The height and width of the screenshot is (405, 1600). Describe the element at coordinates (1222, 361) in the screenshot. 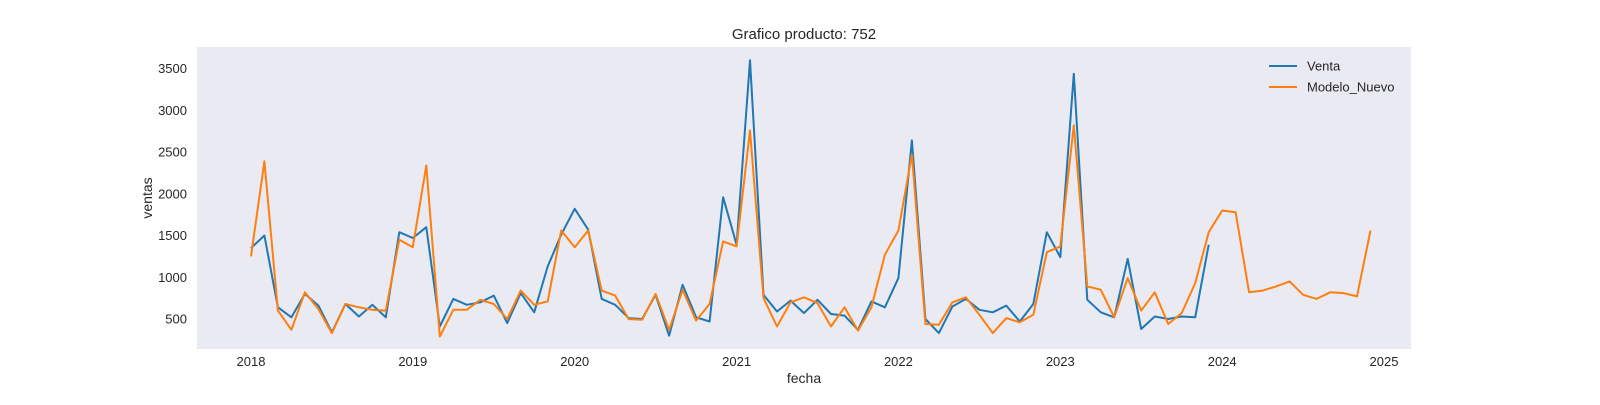

I see `x-tick-label: 2024` at that location.